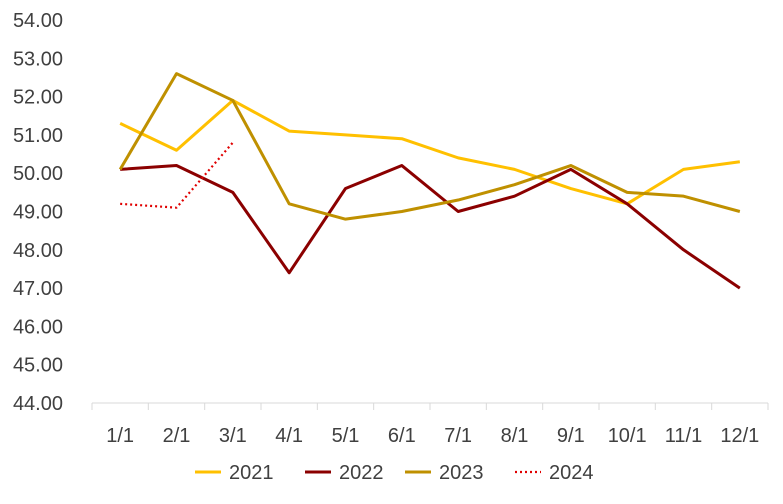 The image size is (783, 504). What do you see at coordinates (120, 436) in the screenshot?
I see `x-tick-label: 1/1` at bounding box center [120, 436].